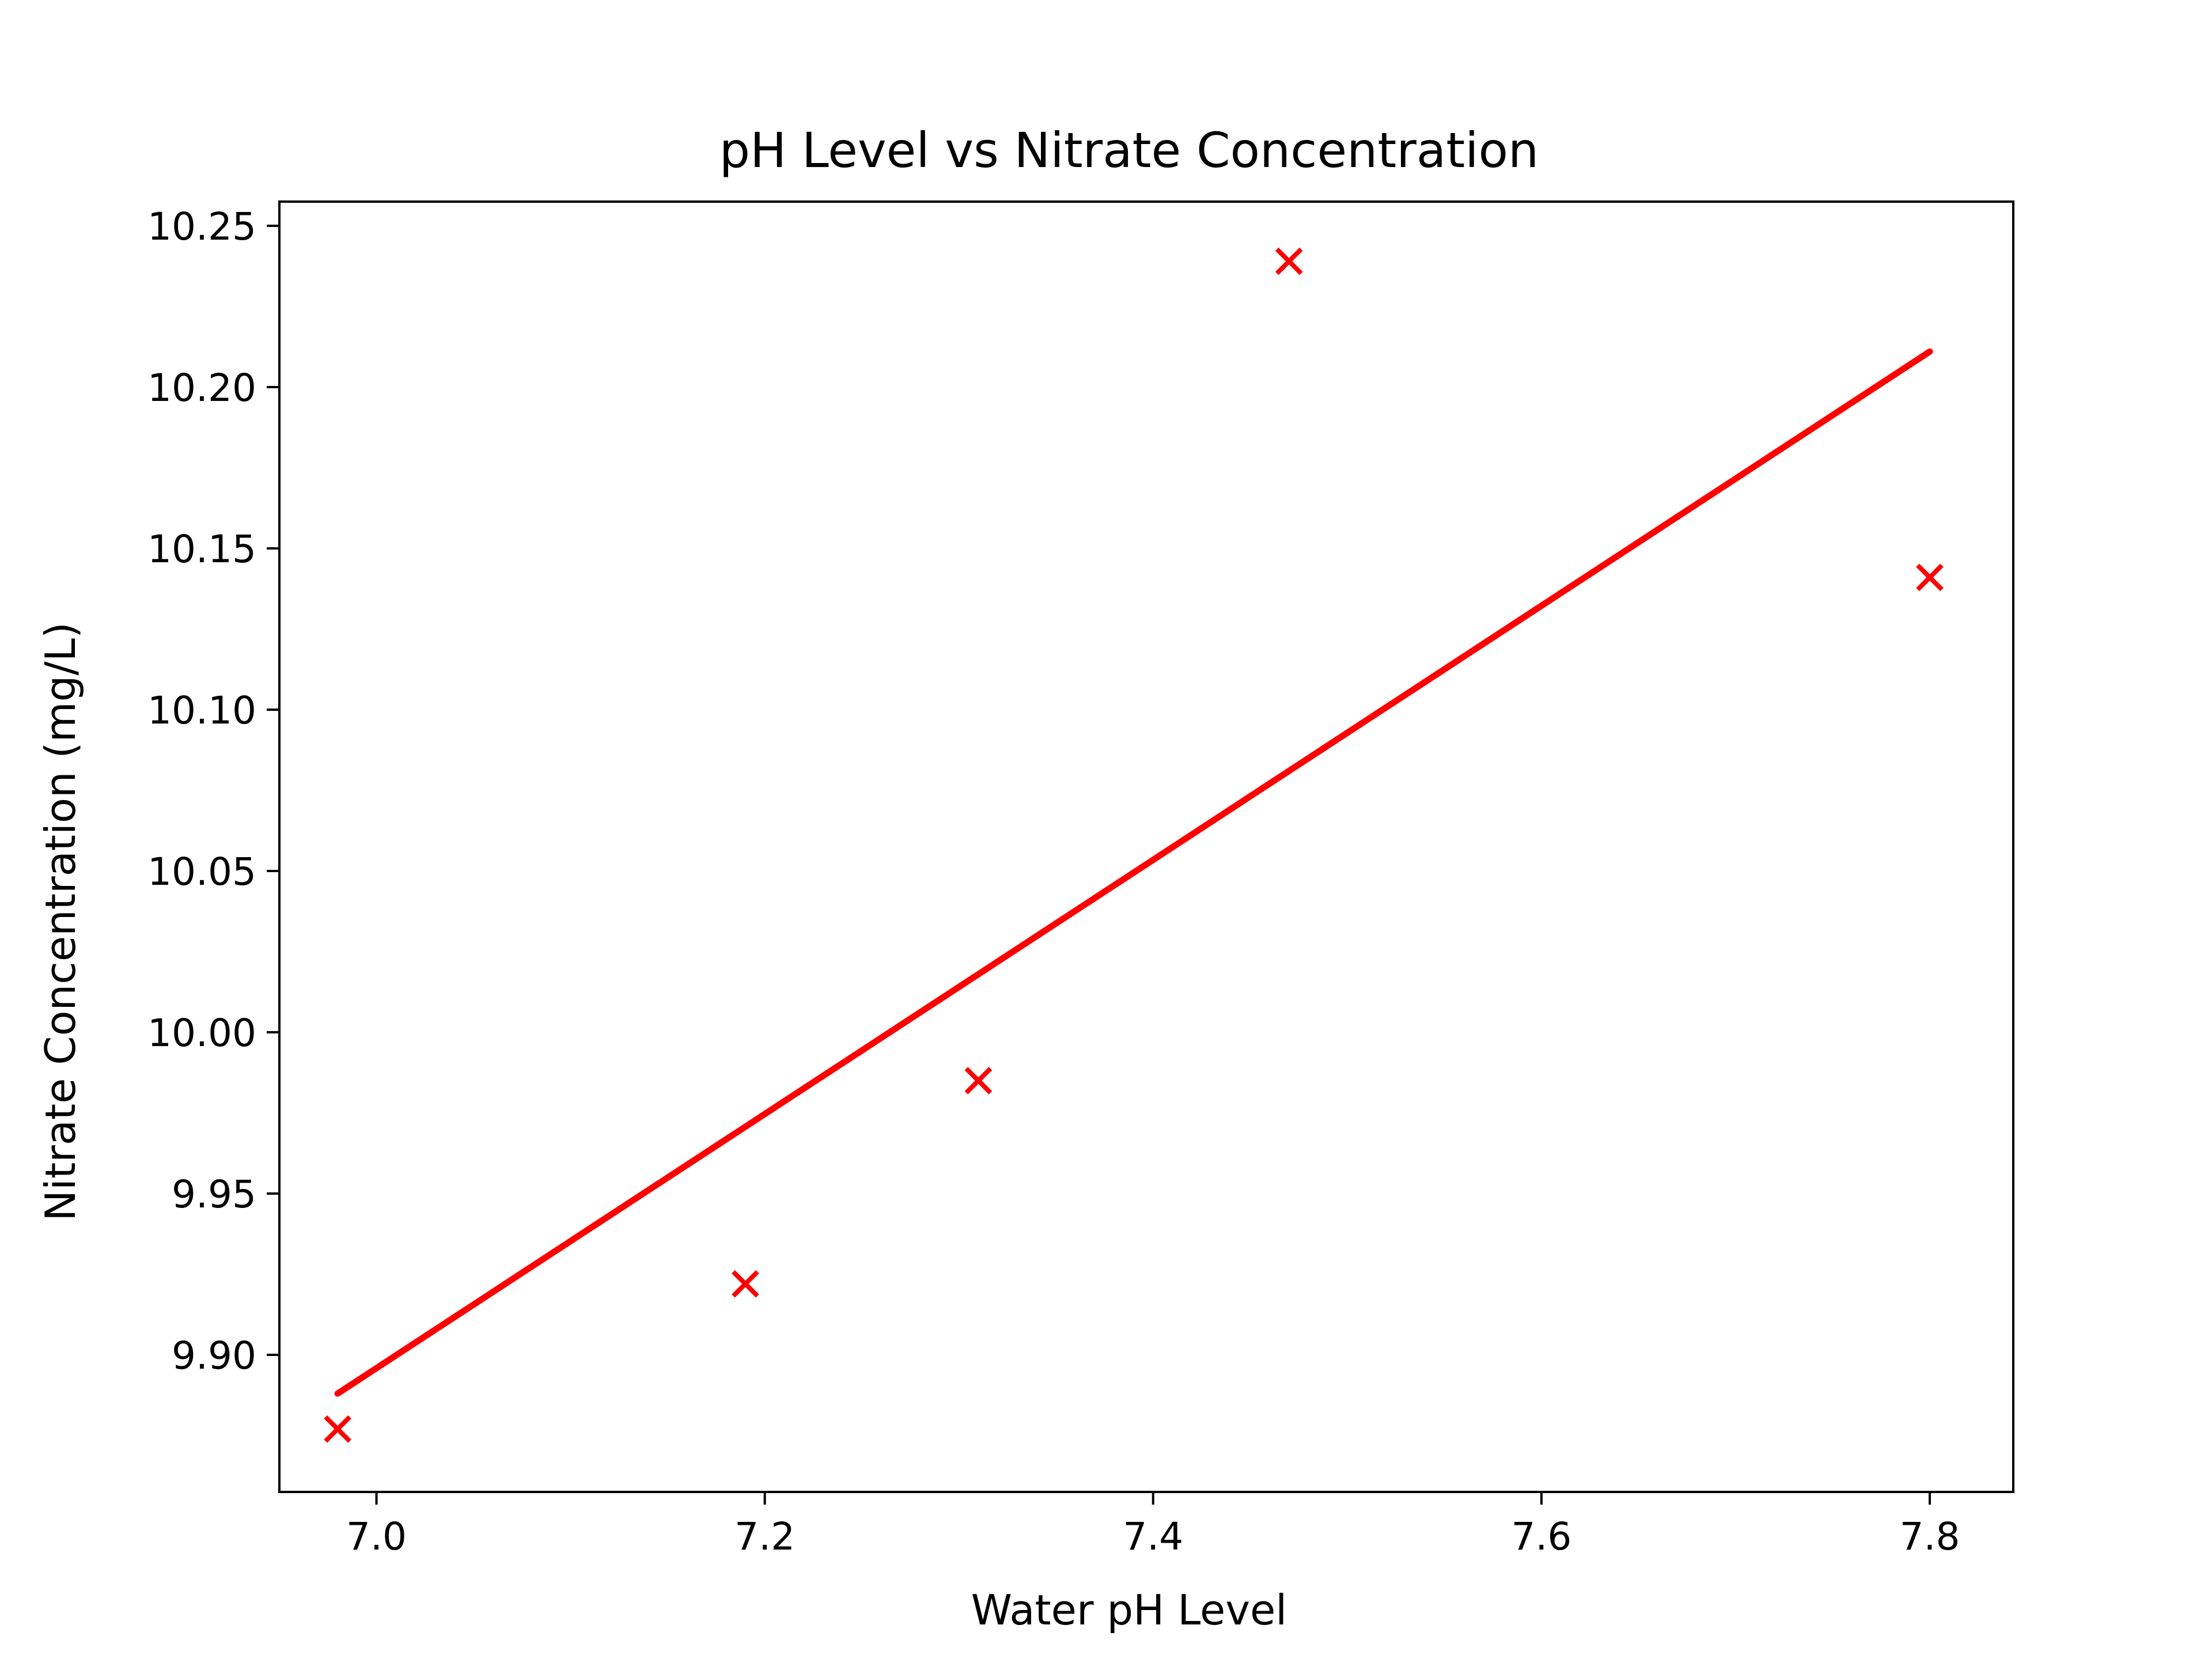 The height and width of the screenshot is (1659, 2212). What do you see at coordinates (376, 1536) in the screenshot?
I see `x-tick-label: 7.0` at bounding box center [376, 1536].